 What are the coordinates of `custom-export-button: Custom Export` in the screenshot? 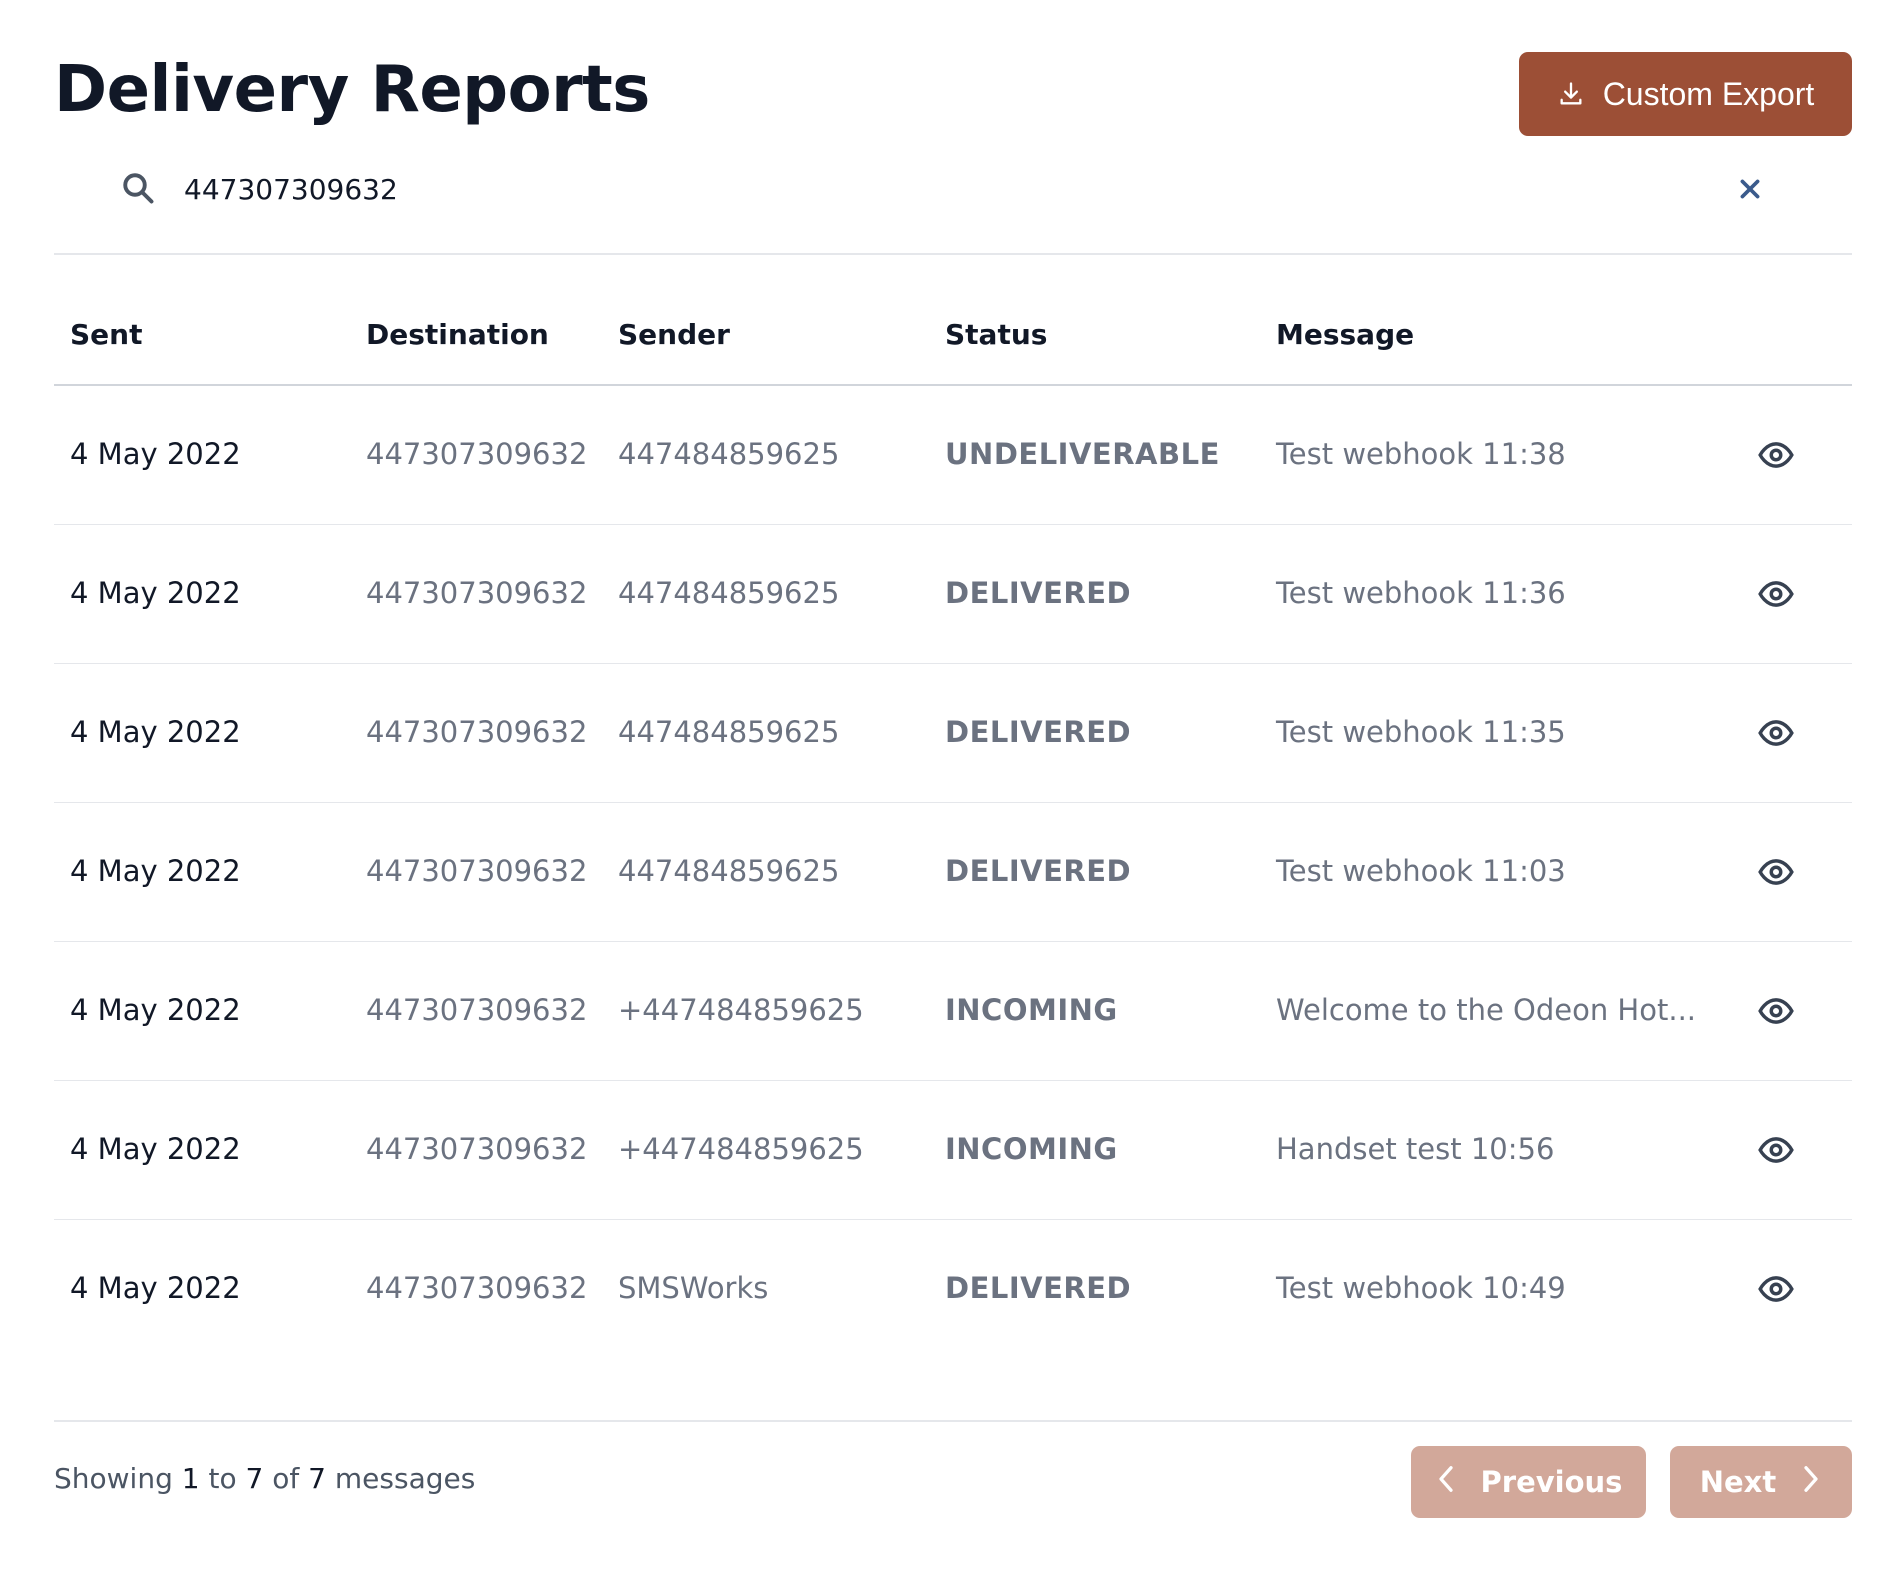 It's located at (1685, 94).